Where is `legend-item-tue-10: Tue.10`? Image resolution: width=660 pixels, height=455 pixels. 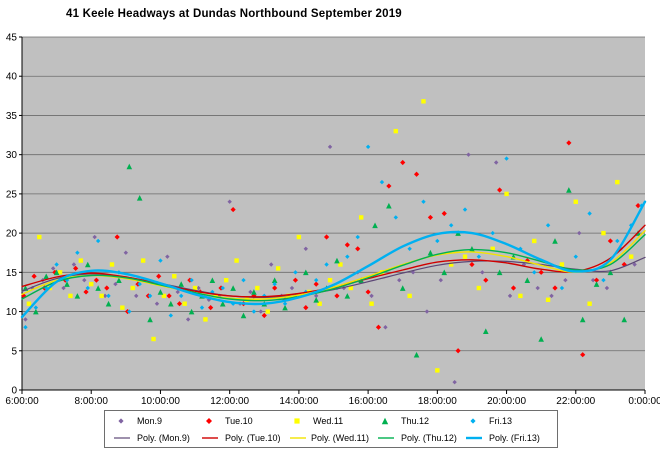 legend-item-tue-10: Tue.10 is located at coordinates (237, 421).